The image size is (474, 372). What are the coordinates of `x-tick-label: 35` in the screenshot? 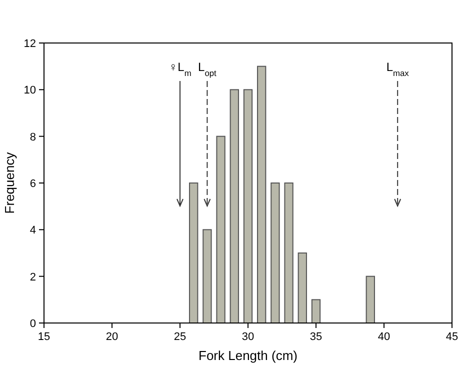 It's located at (316, 337).